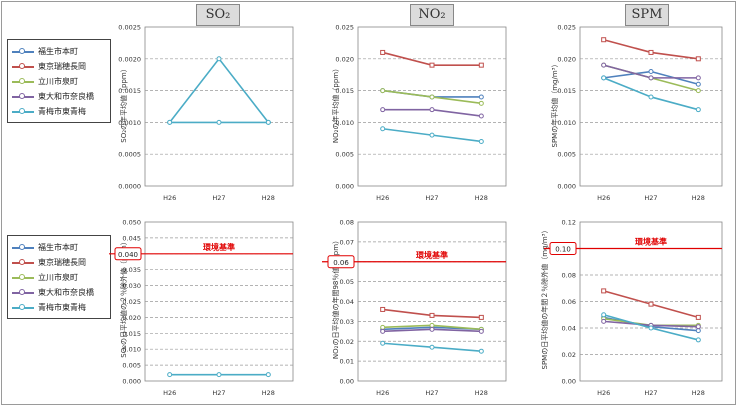 Image resolution: width=739 pixels, height=408 pixels. Describe the element at coordinates (569, 223) in the screenshot. I see `y-tick-label: 0.12` at that location.